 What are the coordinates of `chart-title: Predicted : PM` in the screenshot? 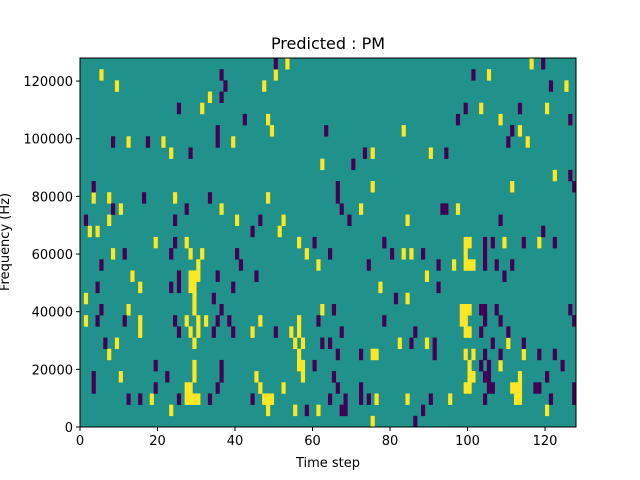 It's located at (328, 43).